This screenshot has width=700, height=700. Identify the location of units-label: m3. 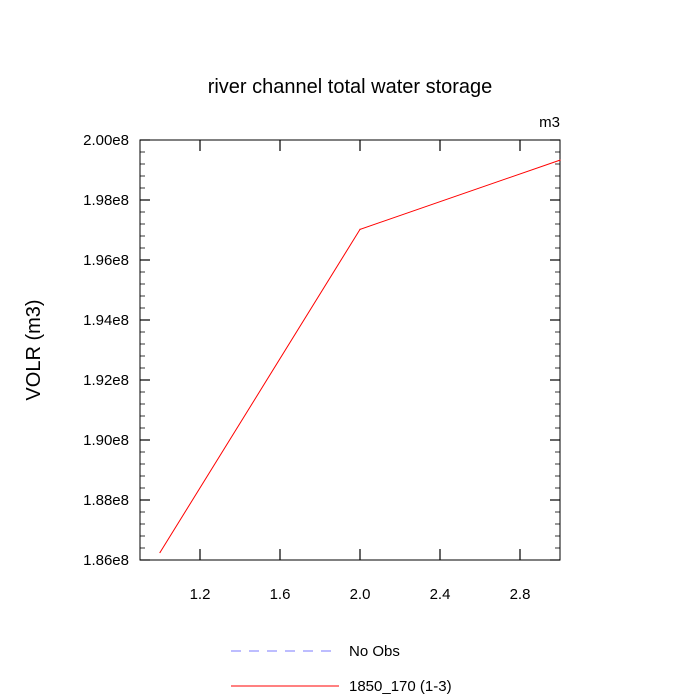
(549, 122).